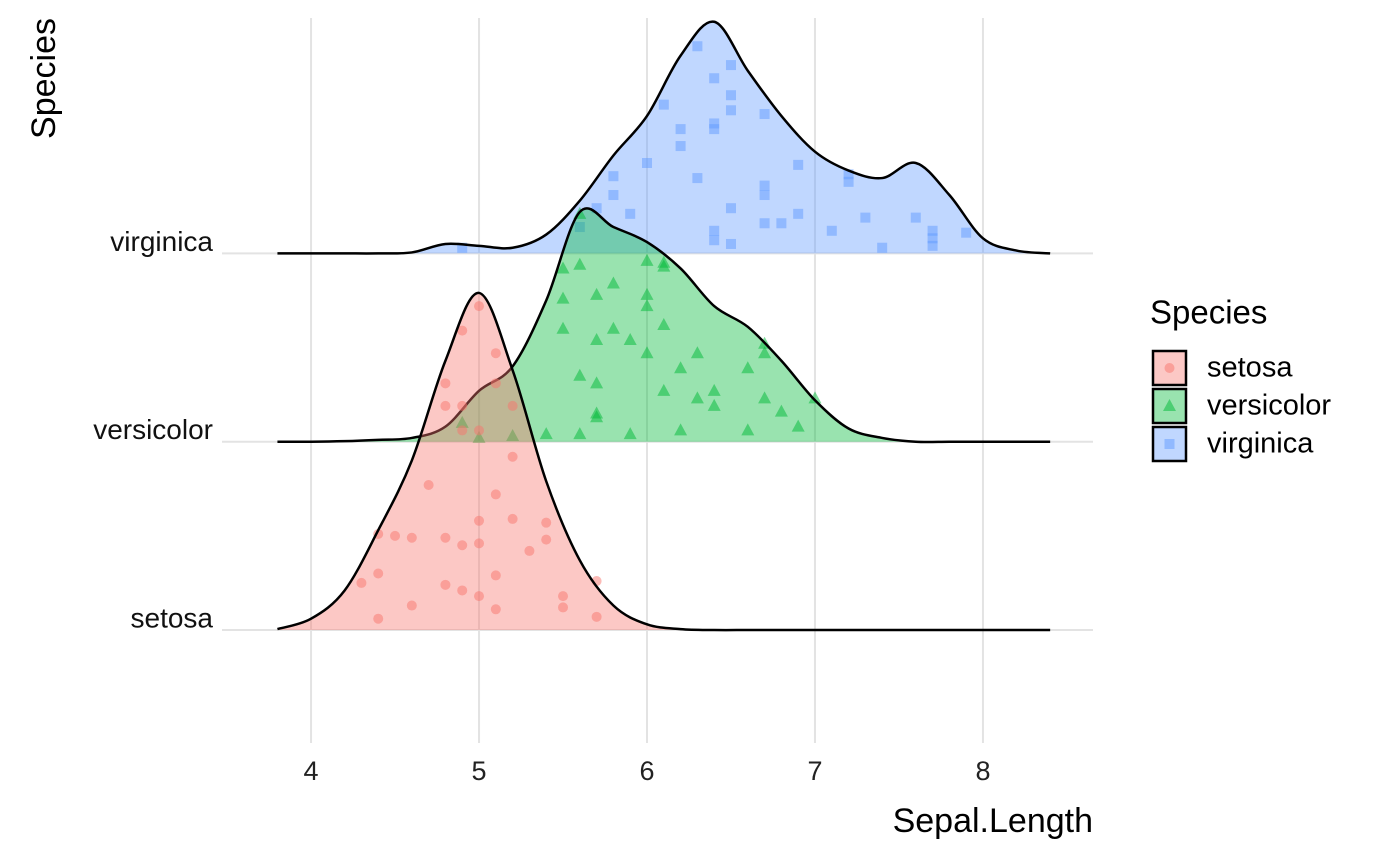 This screenshot has height=866, width=1400. What do you see at coordinates (479, 771) in the screenshot?
I see `x-tick-label: 5` at bounding box center [479, 771].